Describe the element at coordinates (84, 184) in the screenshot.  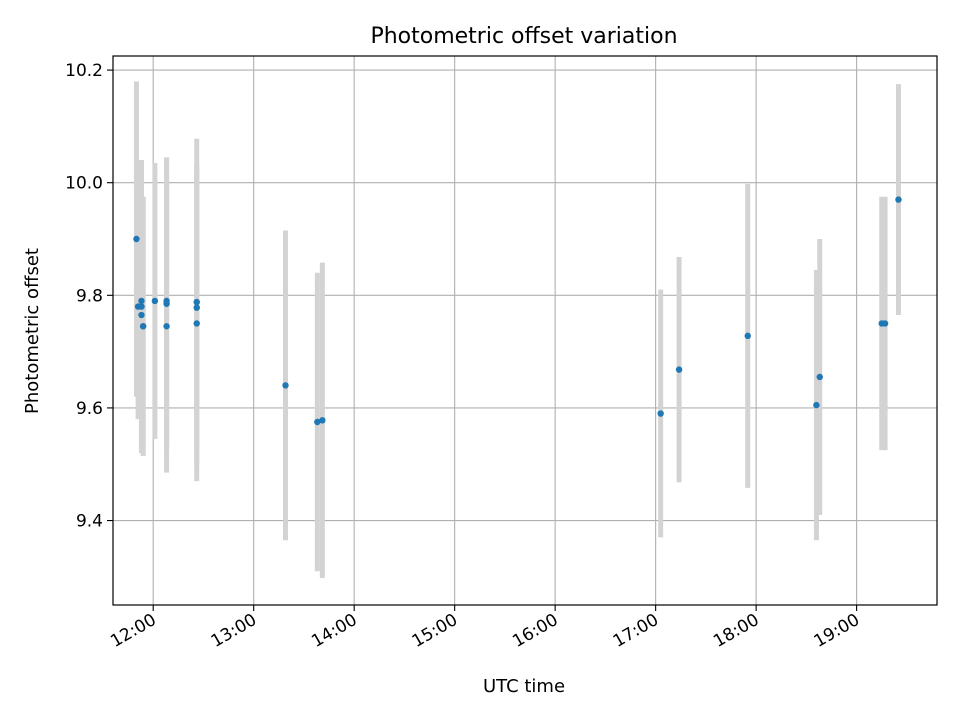
I see `y-tick-label: 10.0` at that location.